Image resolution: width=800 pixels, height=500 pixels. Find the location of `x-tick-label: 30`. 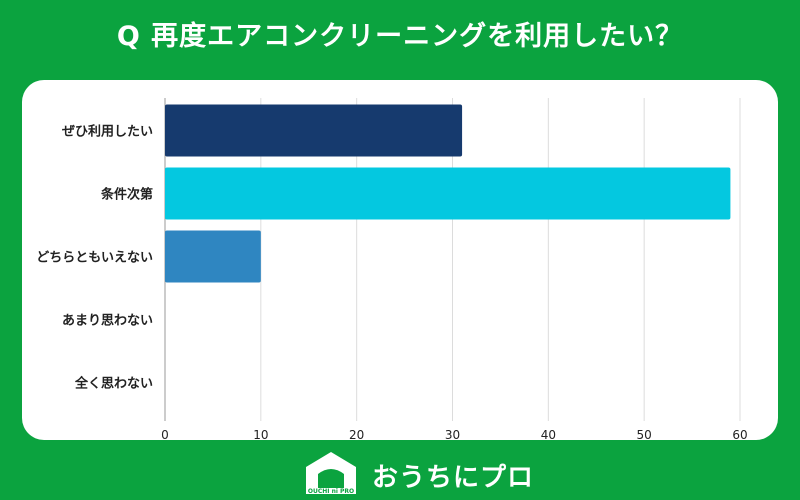

x-tick-label: 30 is located at coordinates (452, 434).